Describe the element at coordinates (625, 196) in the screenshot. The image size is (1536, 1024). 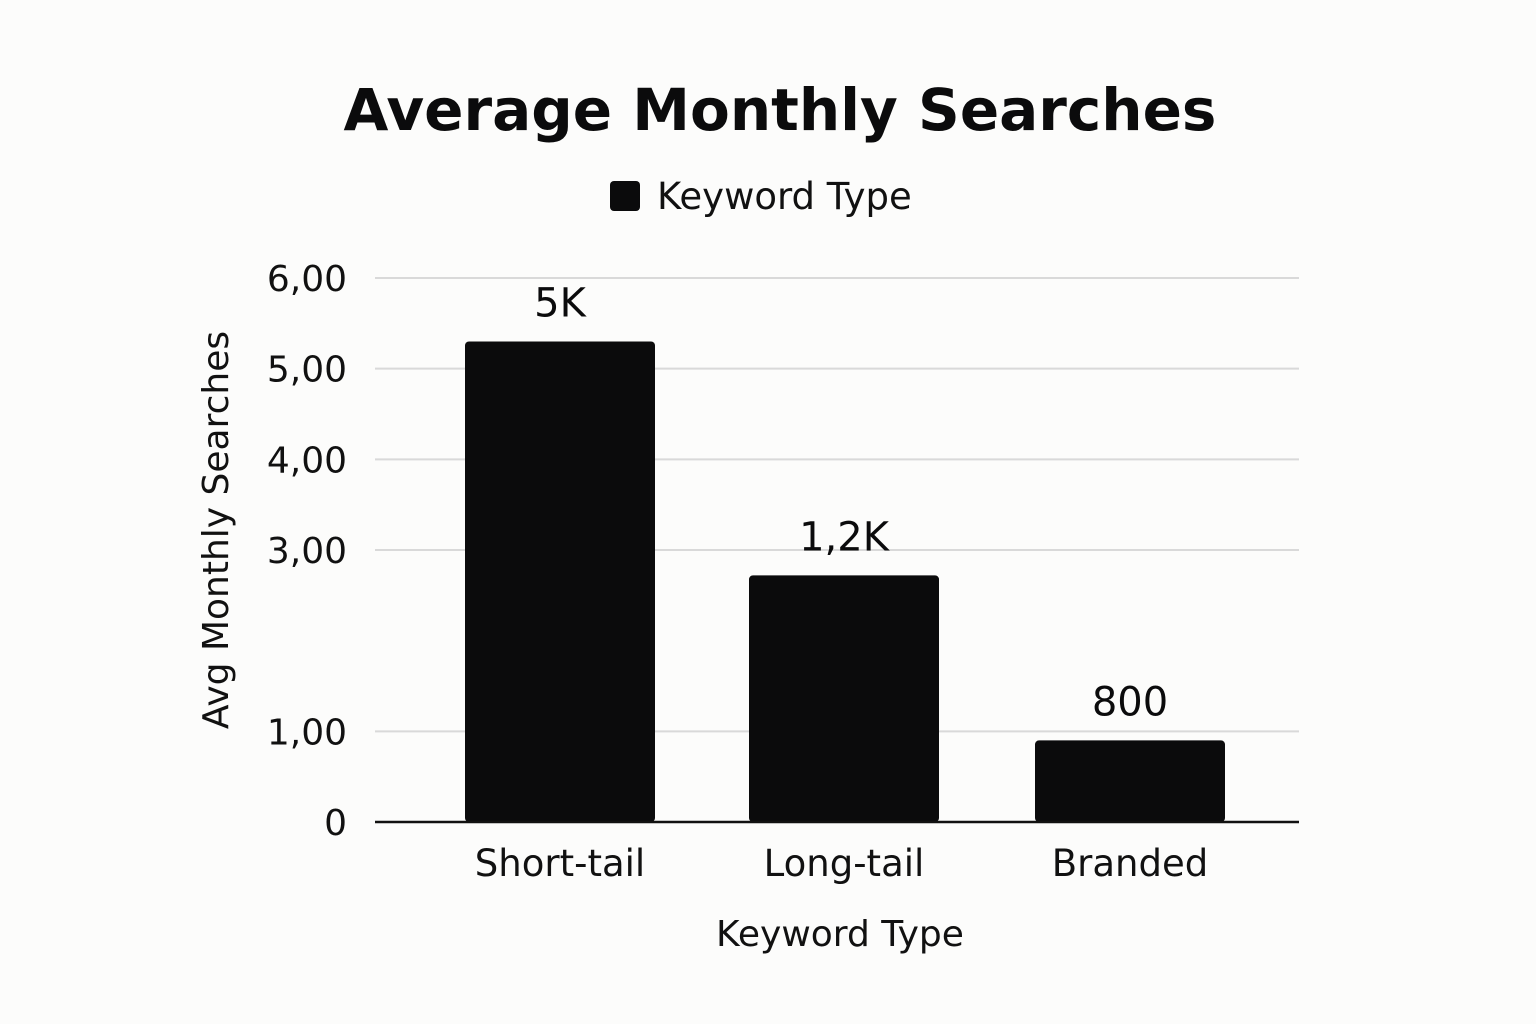
I see `legend-swatch` at that location.